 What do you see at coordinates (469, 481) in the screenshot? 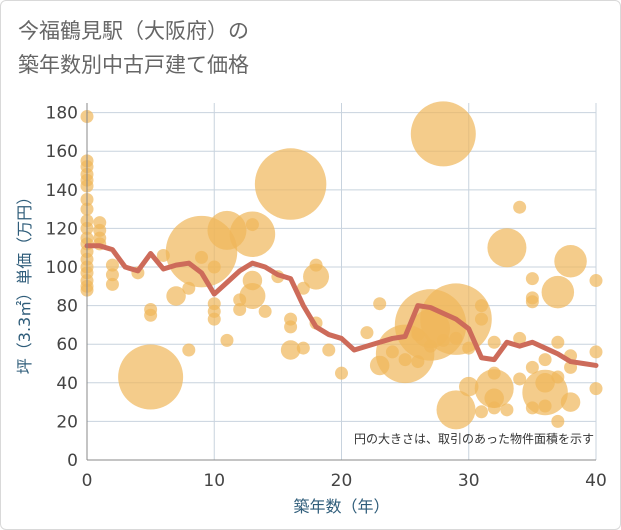
I see `x-tick-label: 30` at bounding box center [469, 481].